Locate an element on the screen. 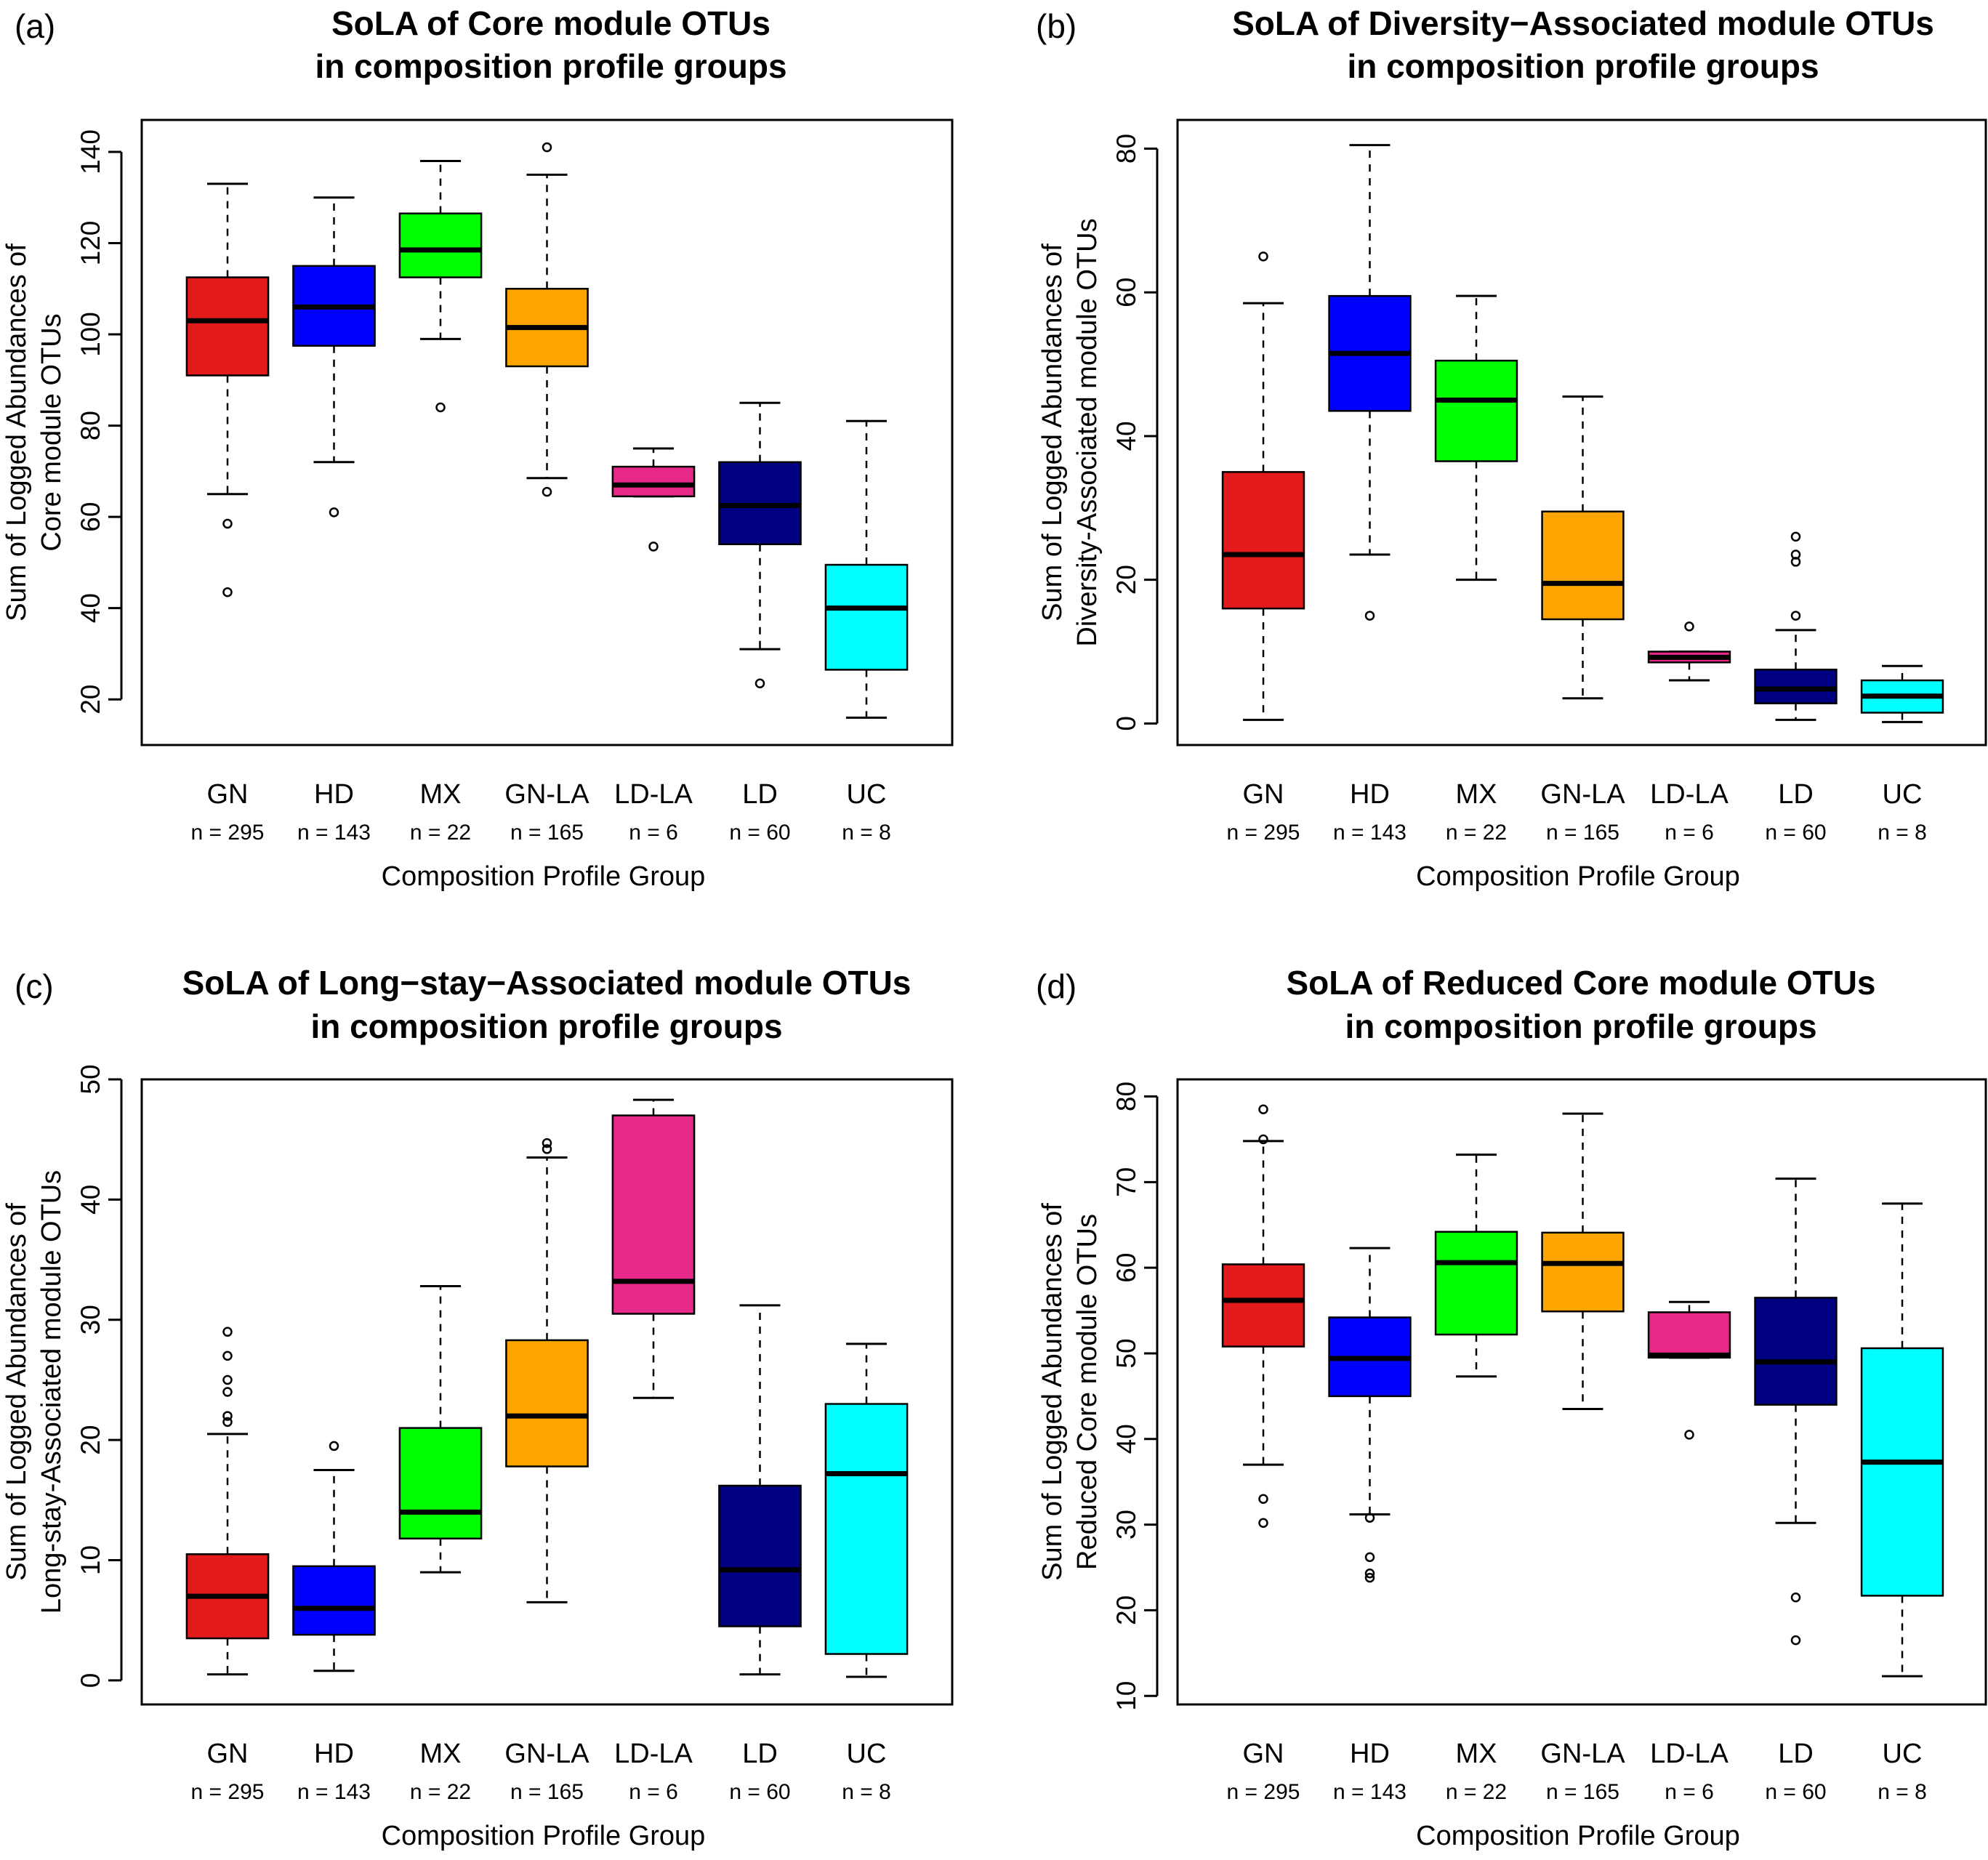 The image size is (1988, 1860). box-gn is located at coordinates (1263, 486).